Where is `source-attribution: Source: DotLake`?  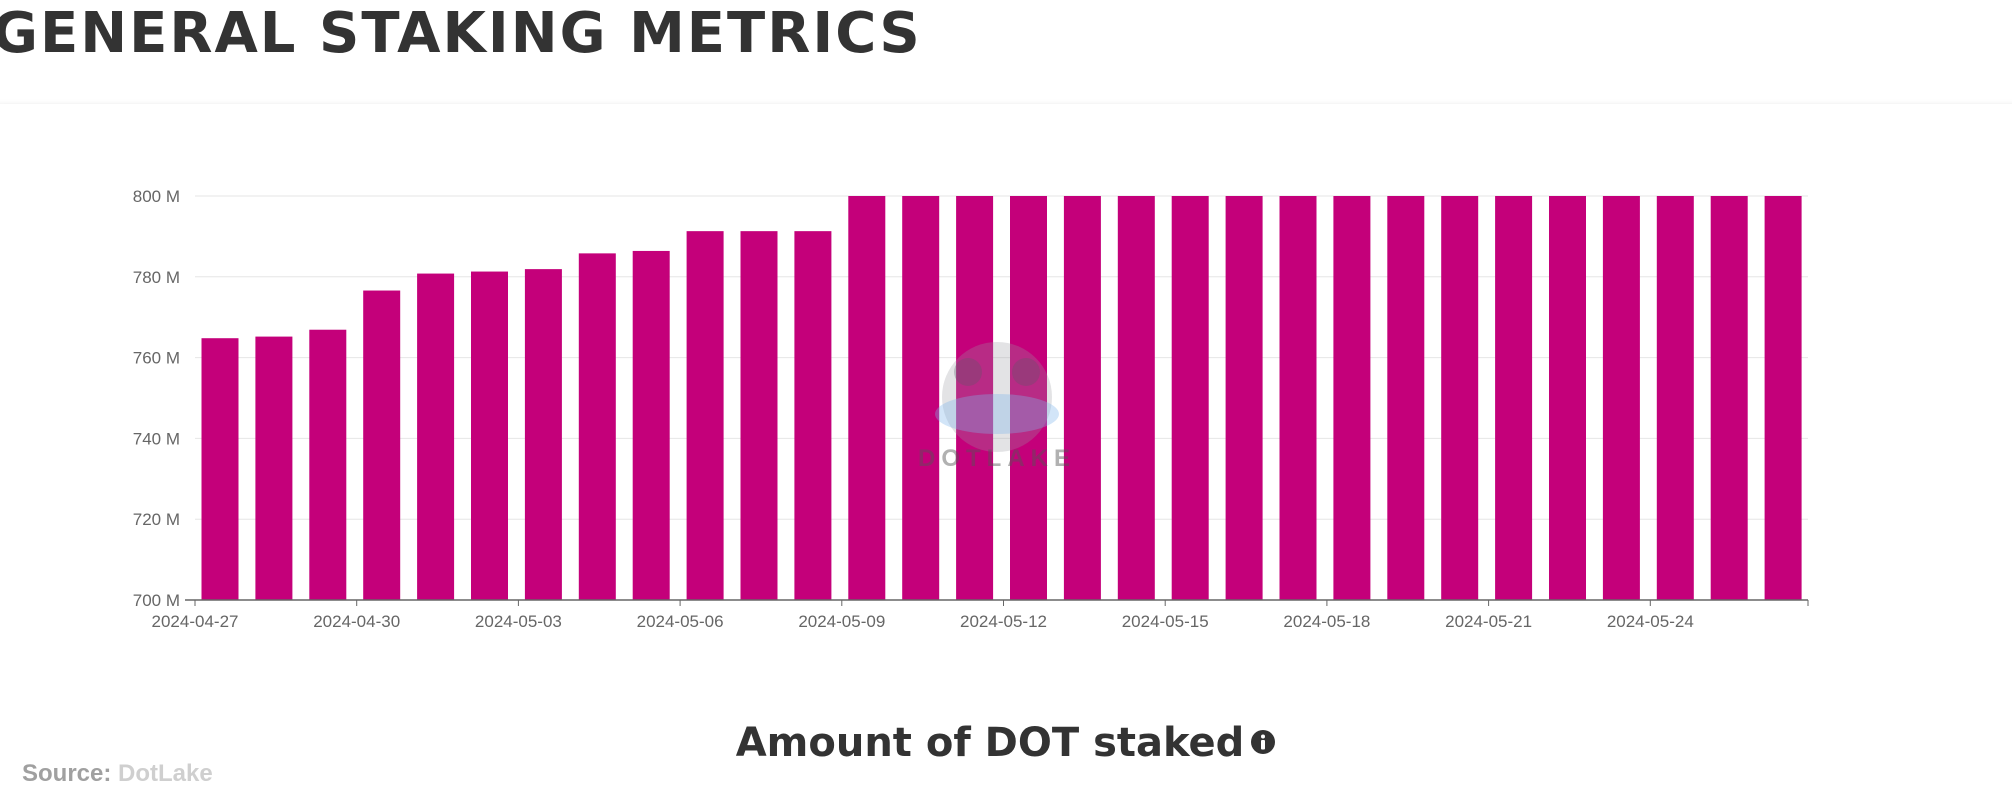
source-attribution: Source: DotLake is located at coordinates (117, 774).